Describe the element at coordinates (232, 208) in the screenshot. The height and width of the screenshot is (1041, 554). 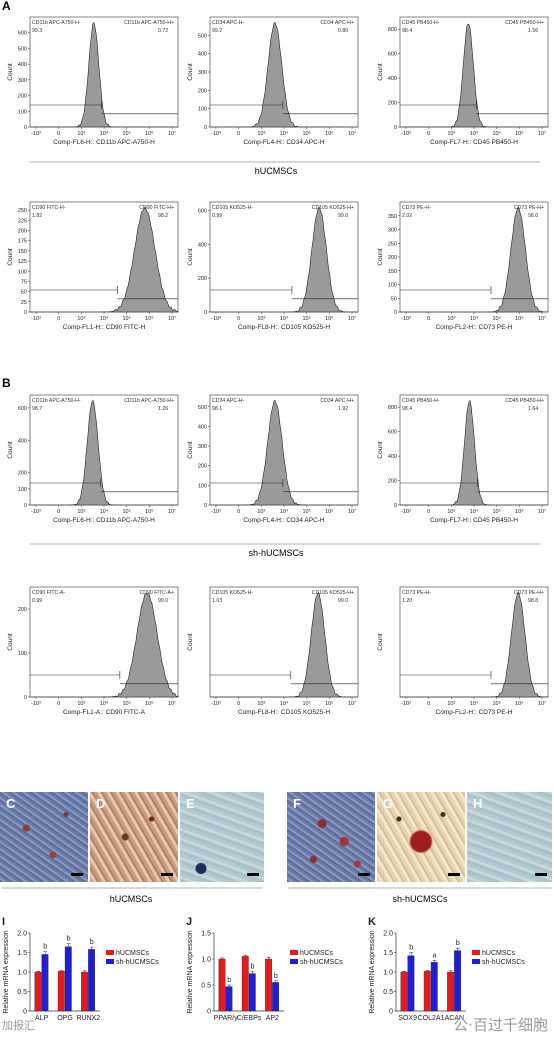
I see `gate-left-label: CD105 KO525-H-` at that location.